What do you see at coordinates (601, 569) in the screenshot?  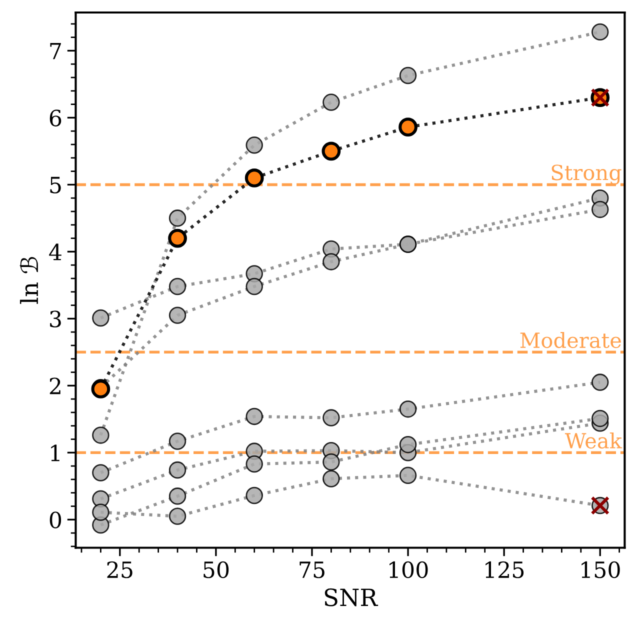 I see `x-tick-label: 150` at bounding box center [601, 569].